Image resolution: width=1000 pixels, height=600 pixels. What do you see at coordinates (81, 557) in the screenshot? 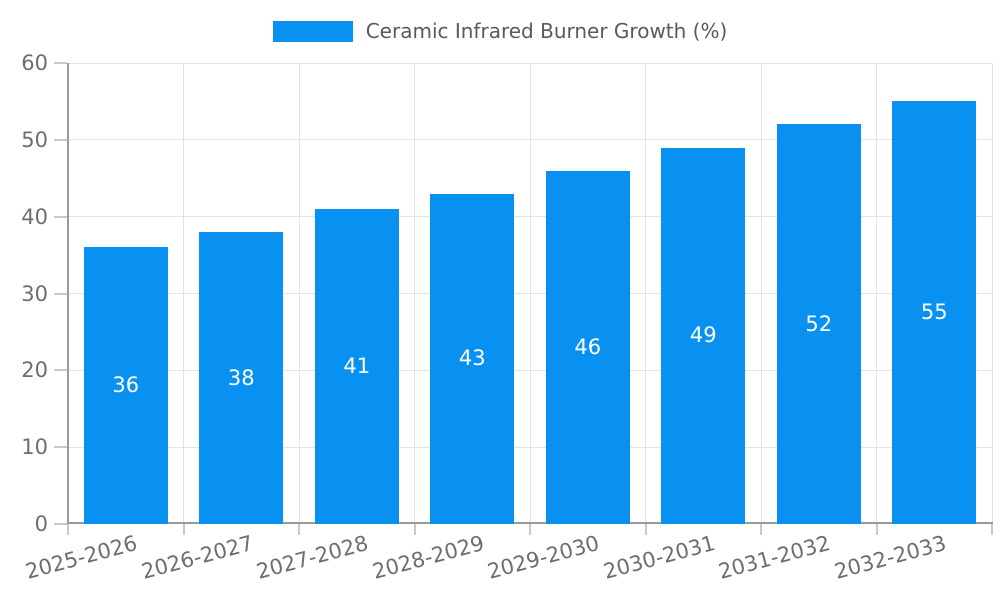
I see `x-tick-label: 2025-2026` at bounding box center [81, 557].